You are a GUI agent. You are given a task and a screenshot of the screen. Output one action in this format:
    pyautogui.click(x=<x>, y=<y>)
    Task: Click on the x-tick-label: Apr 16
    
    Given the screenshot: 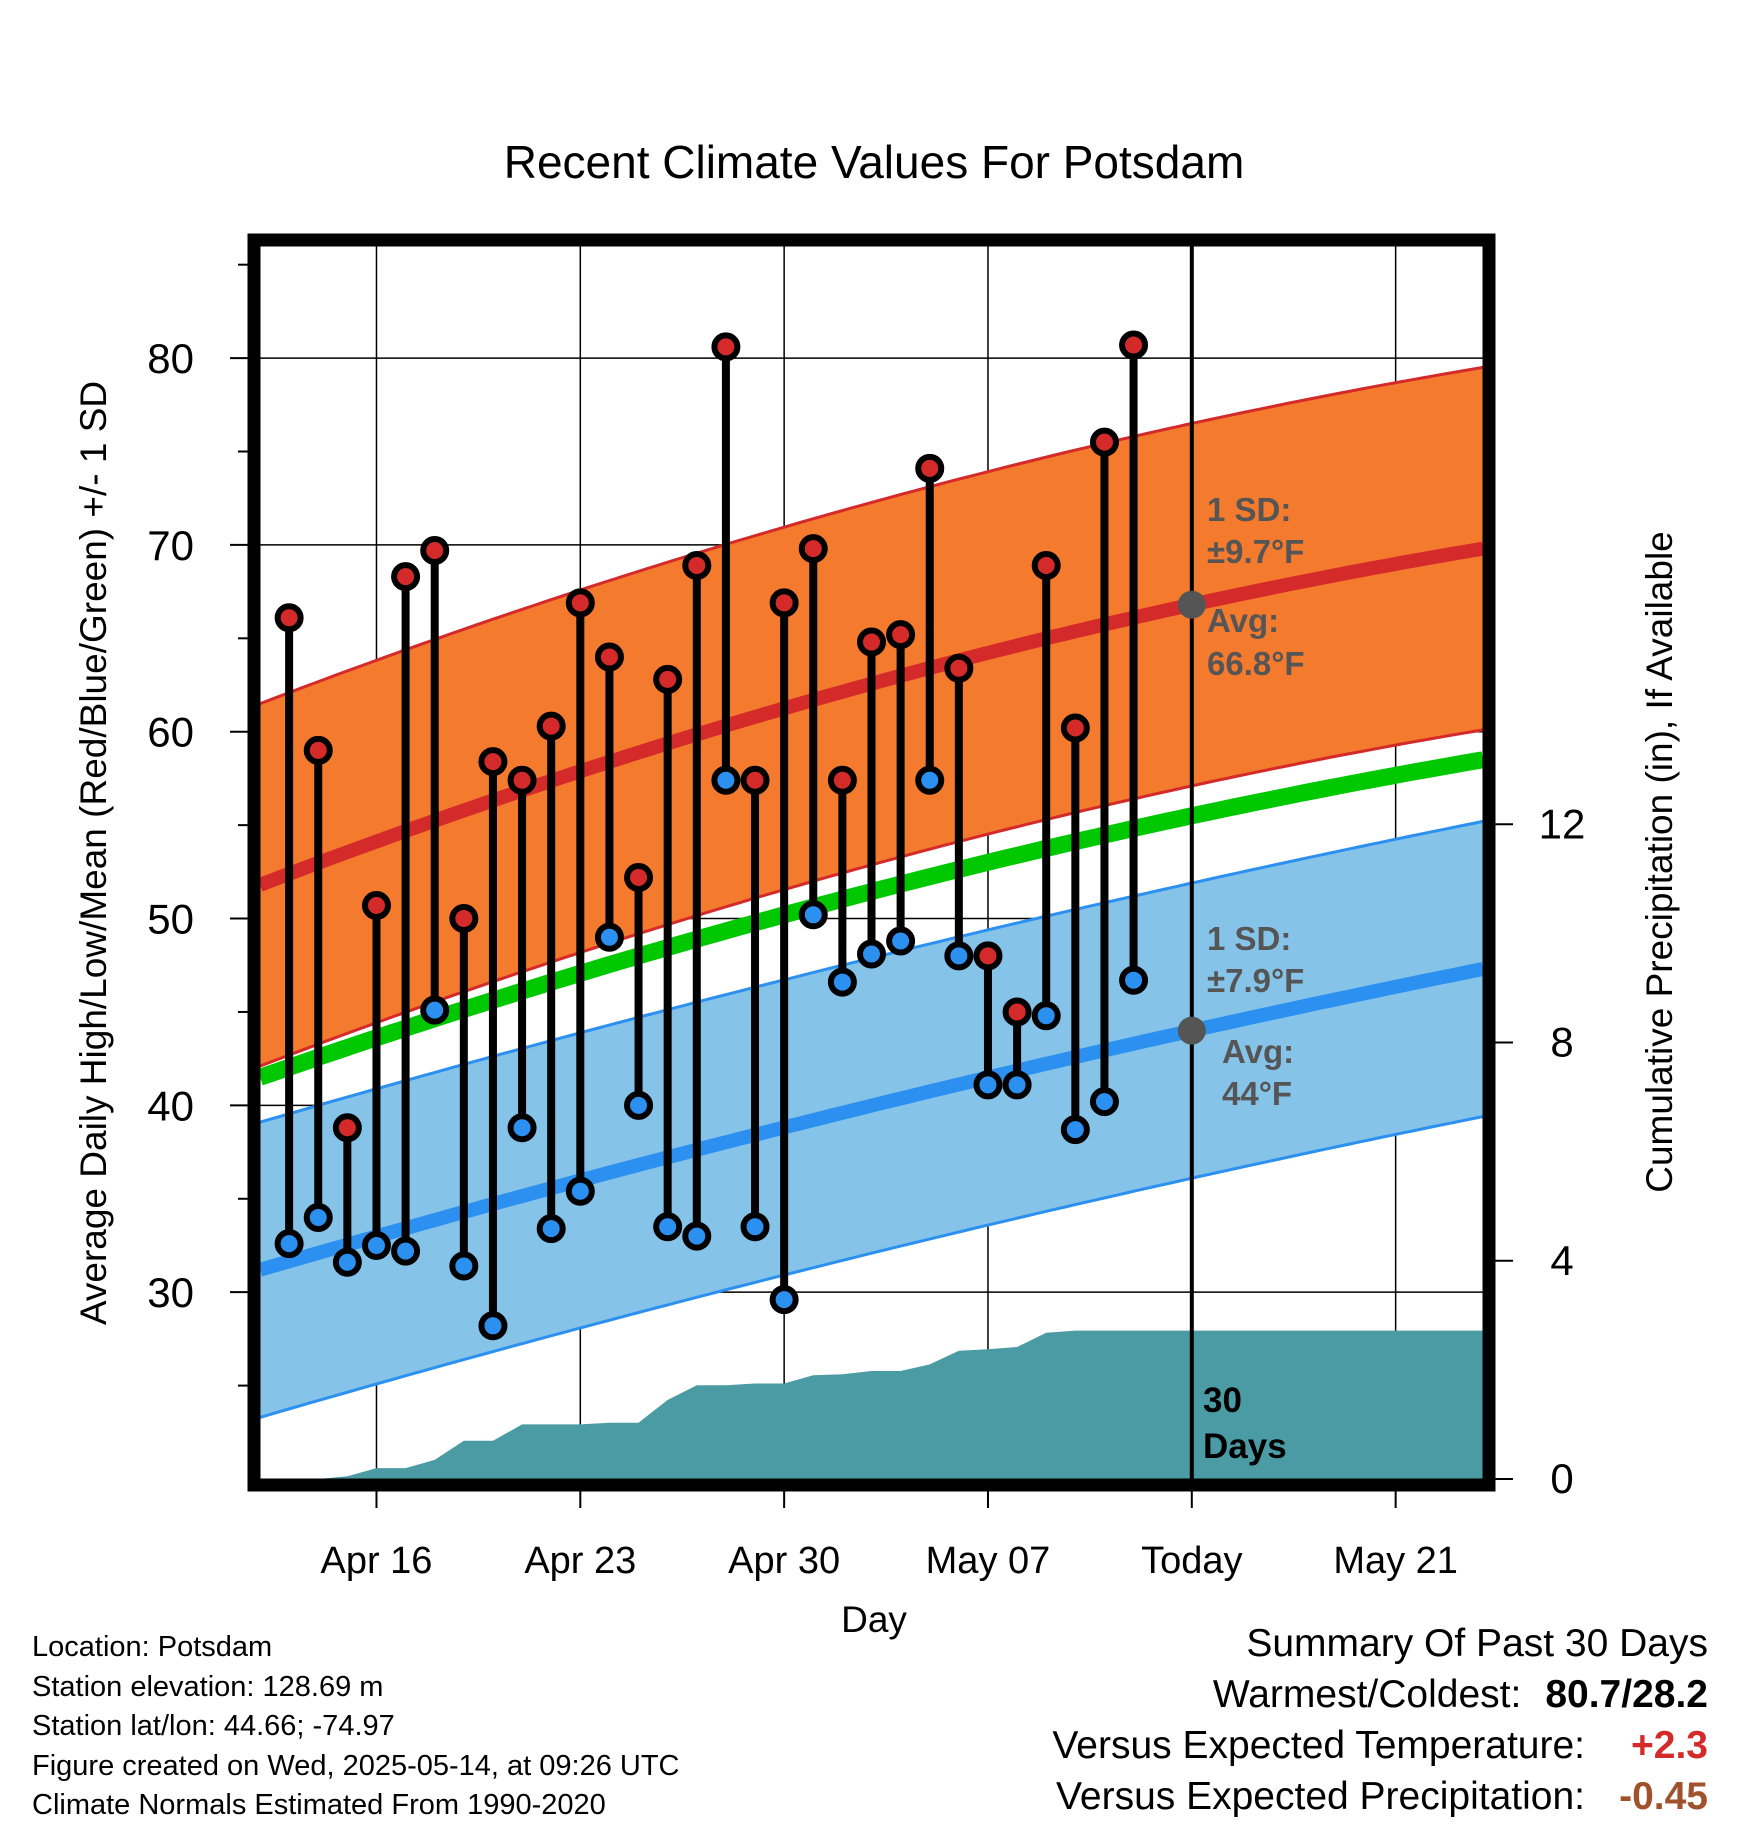 What is the action you would take?
    pyautogui.click(x=376, y=1561)
    